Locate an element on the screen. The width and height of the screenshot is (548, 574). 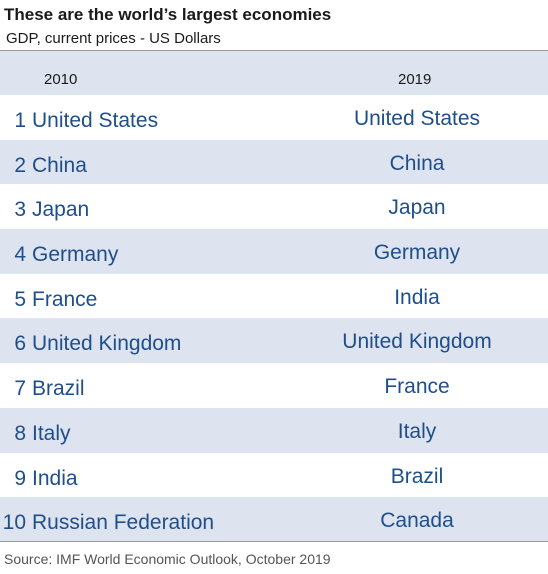
table-row: 4 Germany Germany is located at coordinates (274, 251).